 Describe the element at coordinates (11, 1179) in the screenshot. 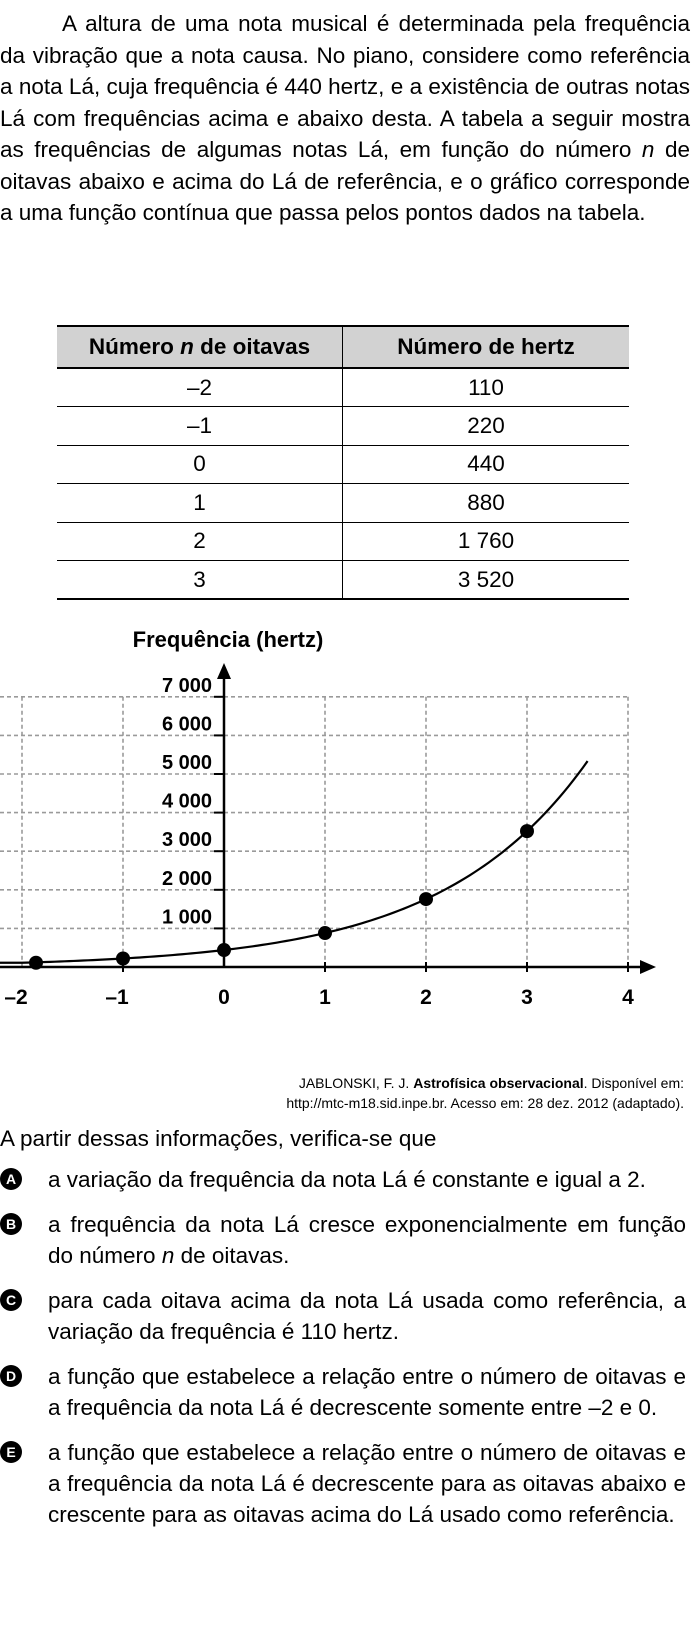

I see `option-a-badge: A` at that location.